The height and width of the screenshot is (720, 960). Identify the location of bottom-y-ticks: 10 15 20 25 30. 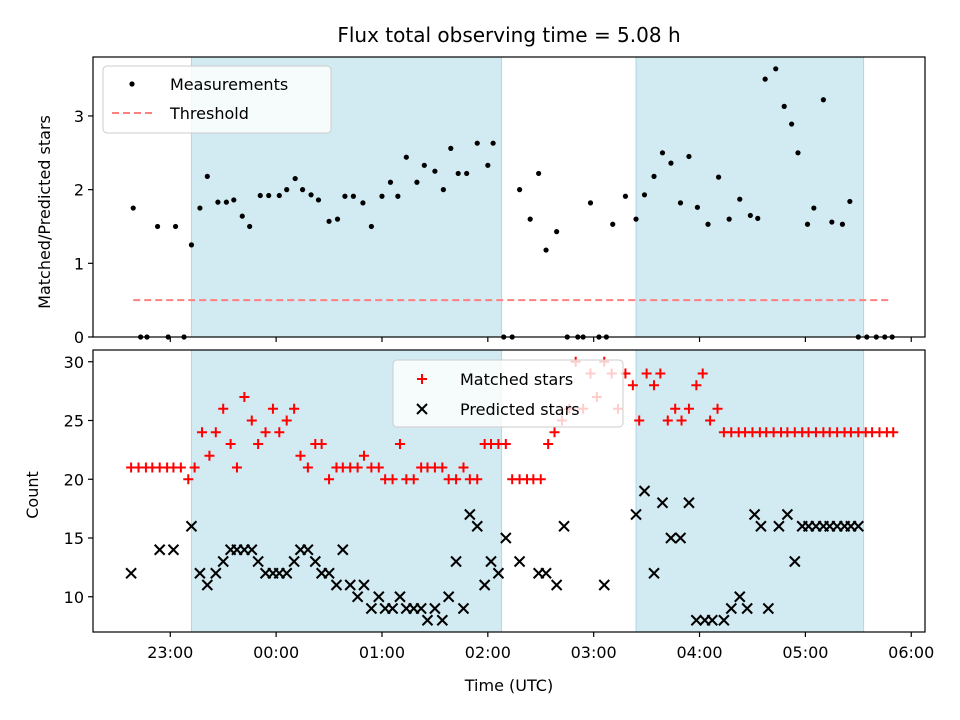
(78, 480).